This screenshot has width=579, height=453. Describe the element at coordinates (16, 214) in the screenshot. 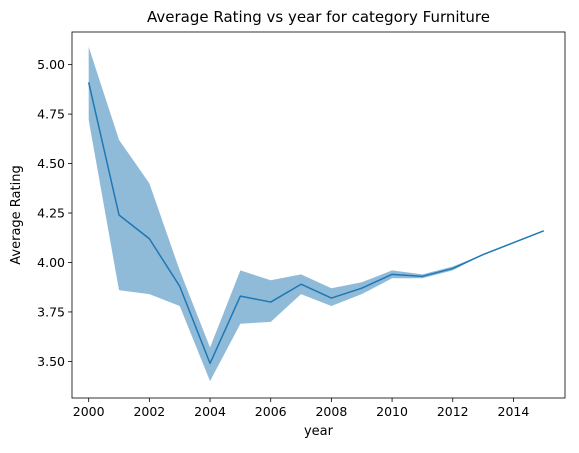

I see `y-axis-label: Average Rating` at that location.